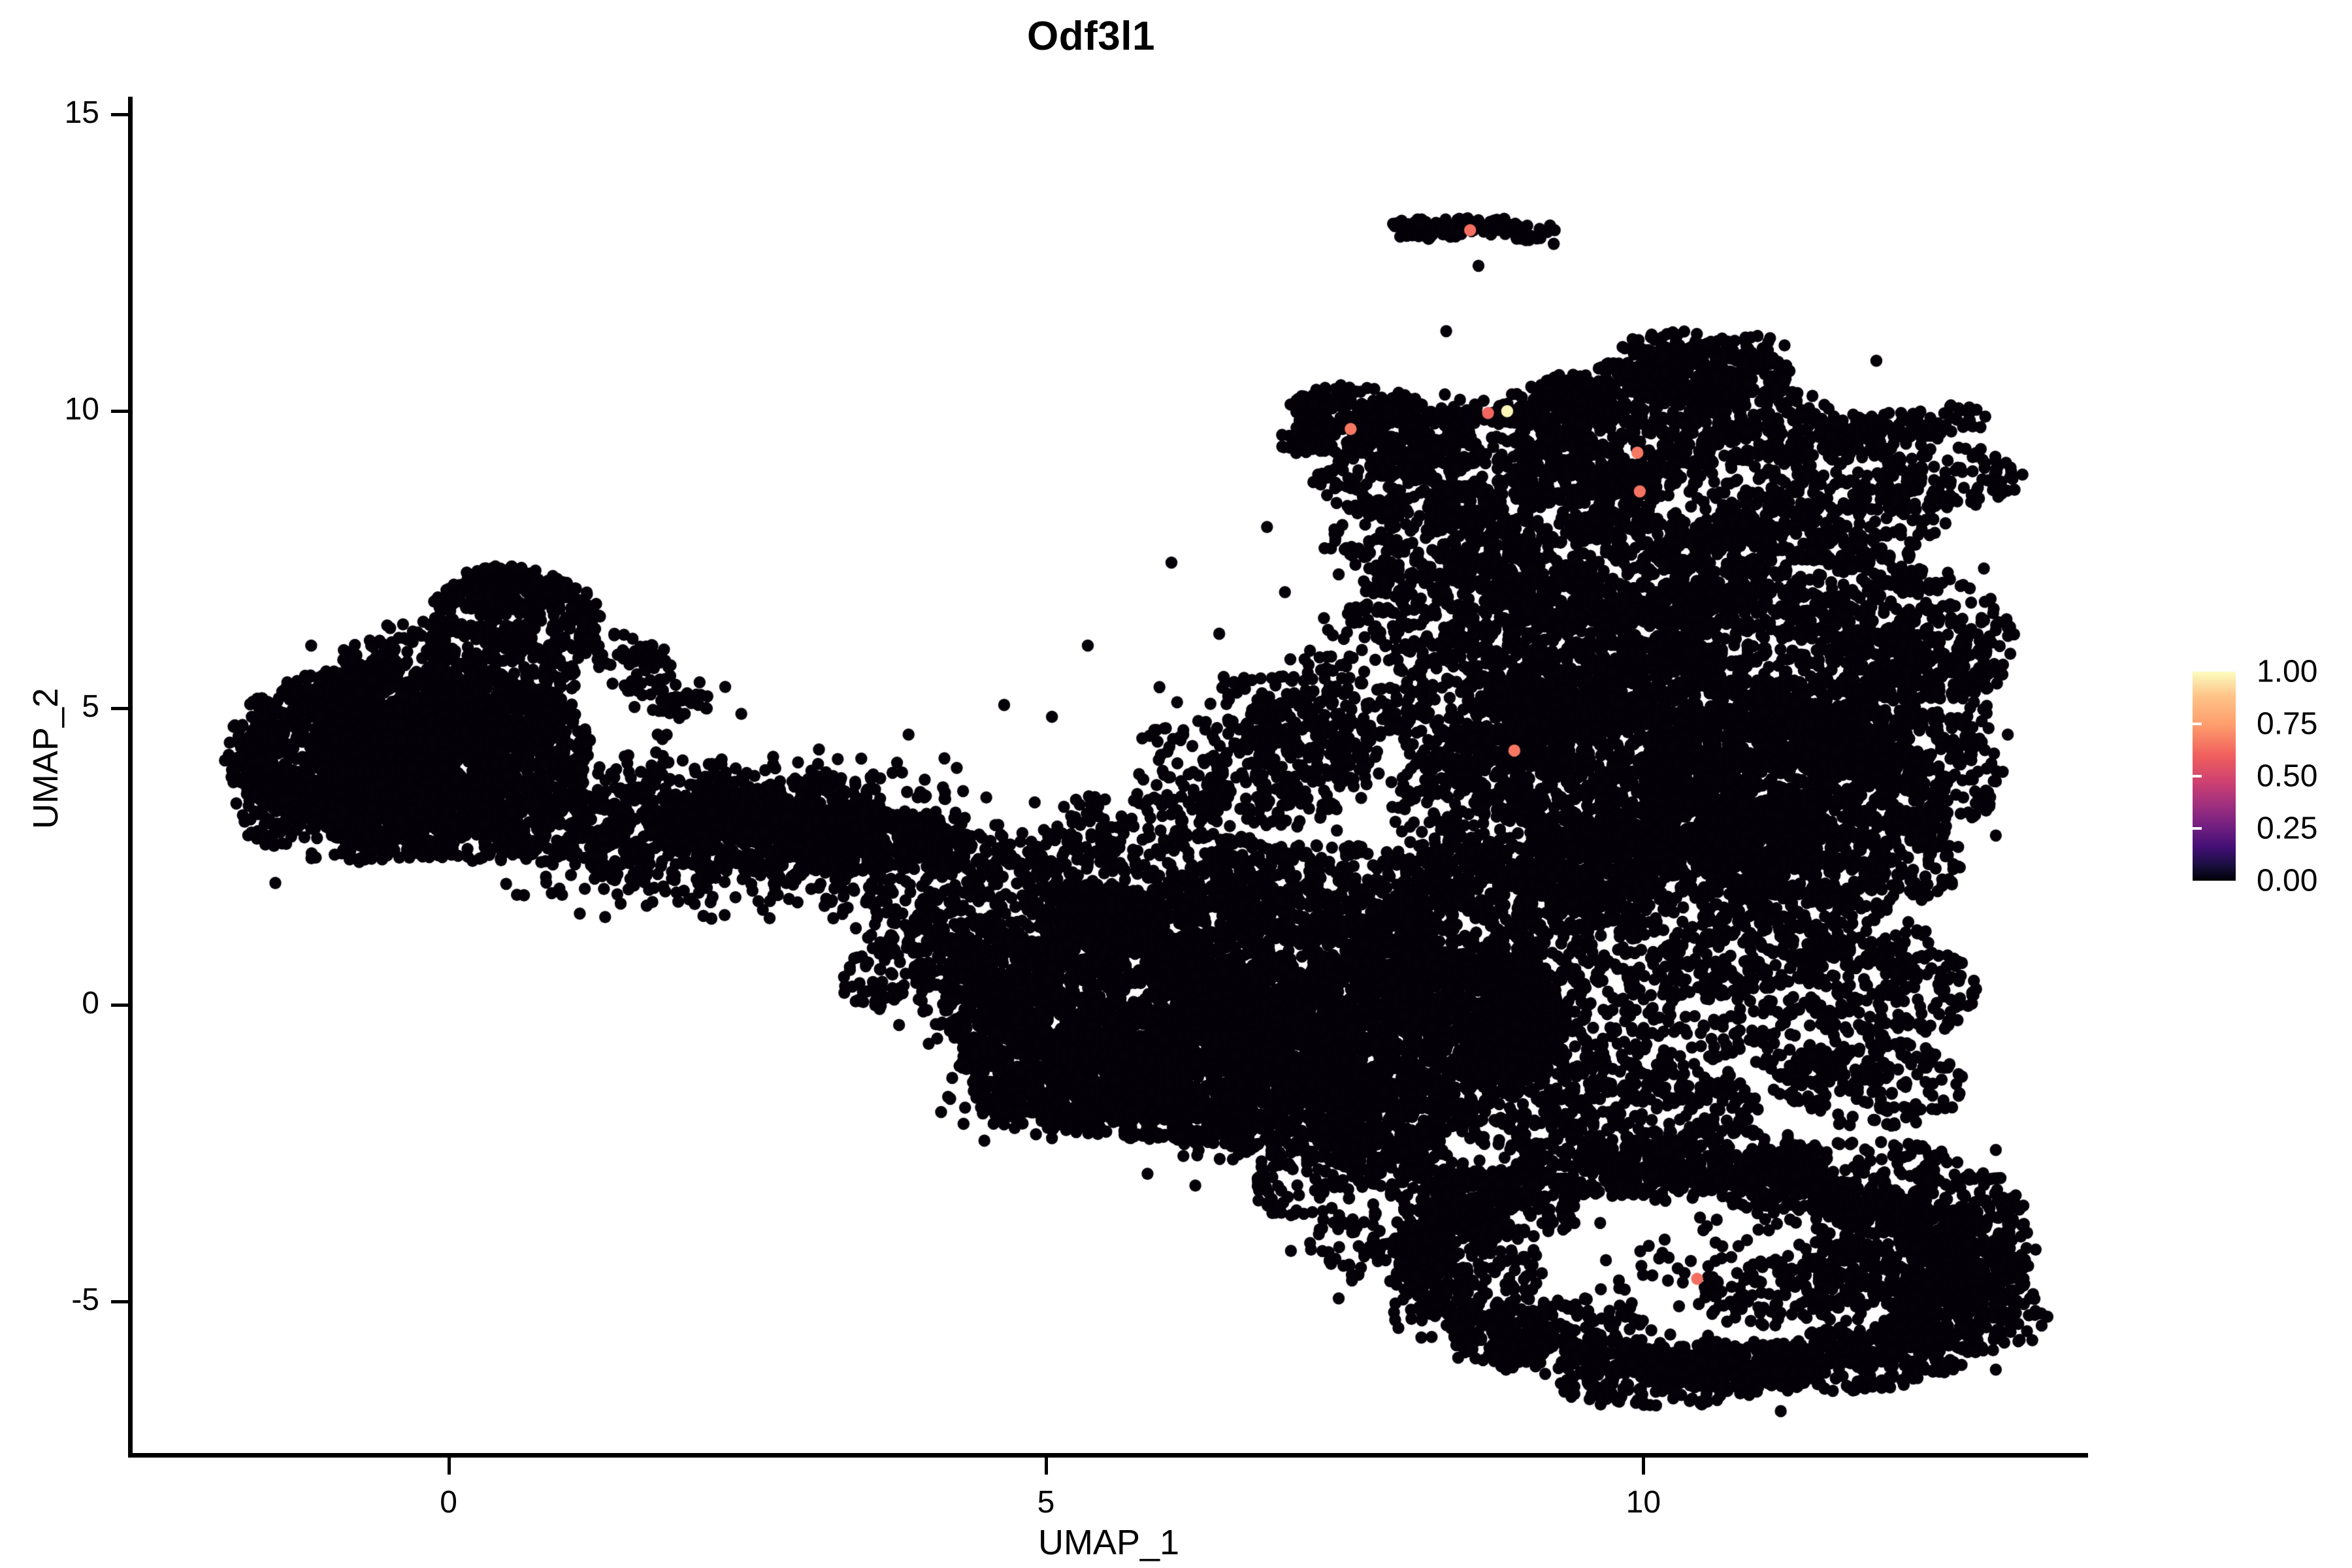  Describe the element at coordinates (81, 113) in the screenshot. I see `y-tick-label: 15` at that location.